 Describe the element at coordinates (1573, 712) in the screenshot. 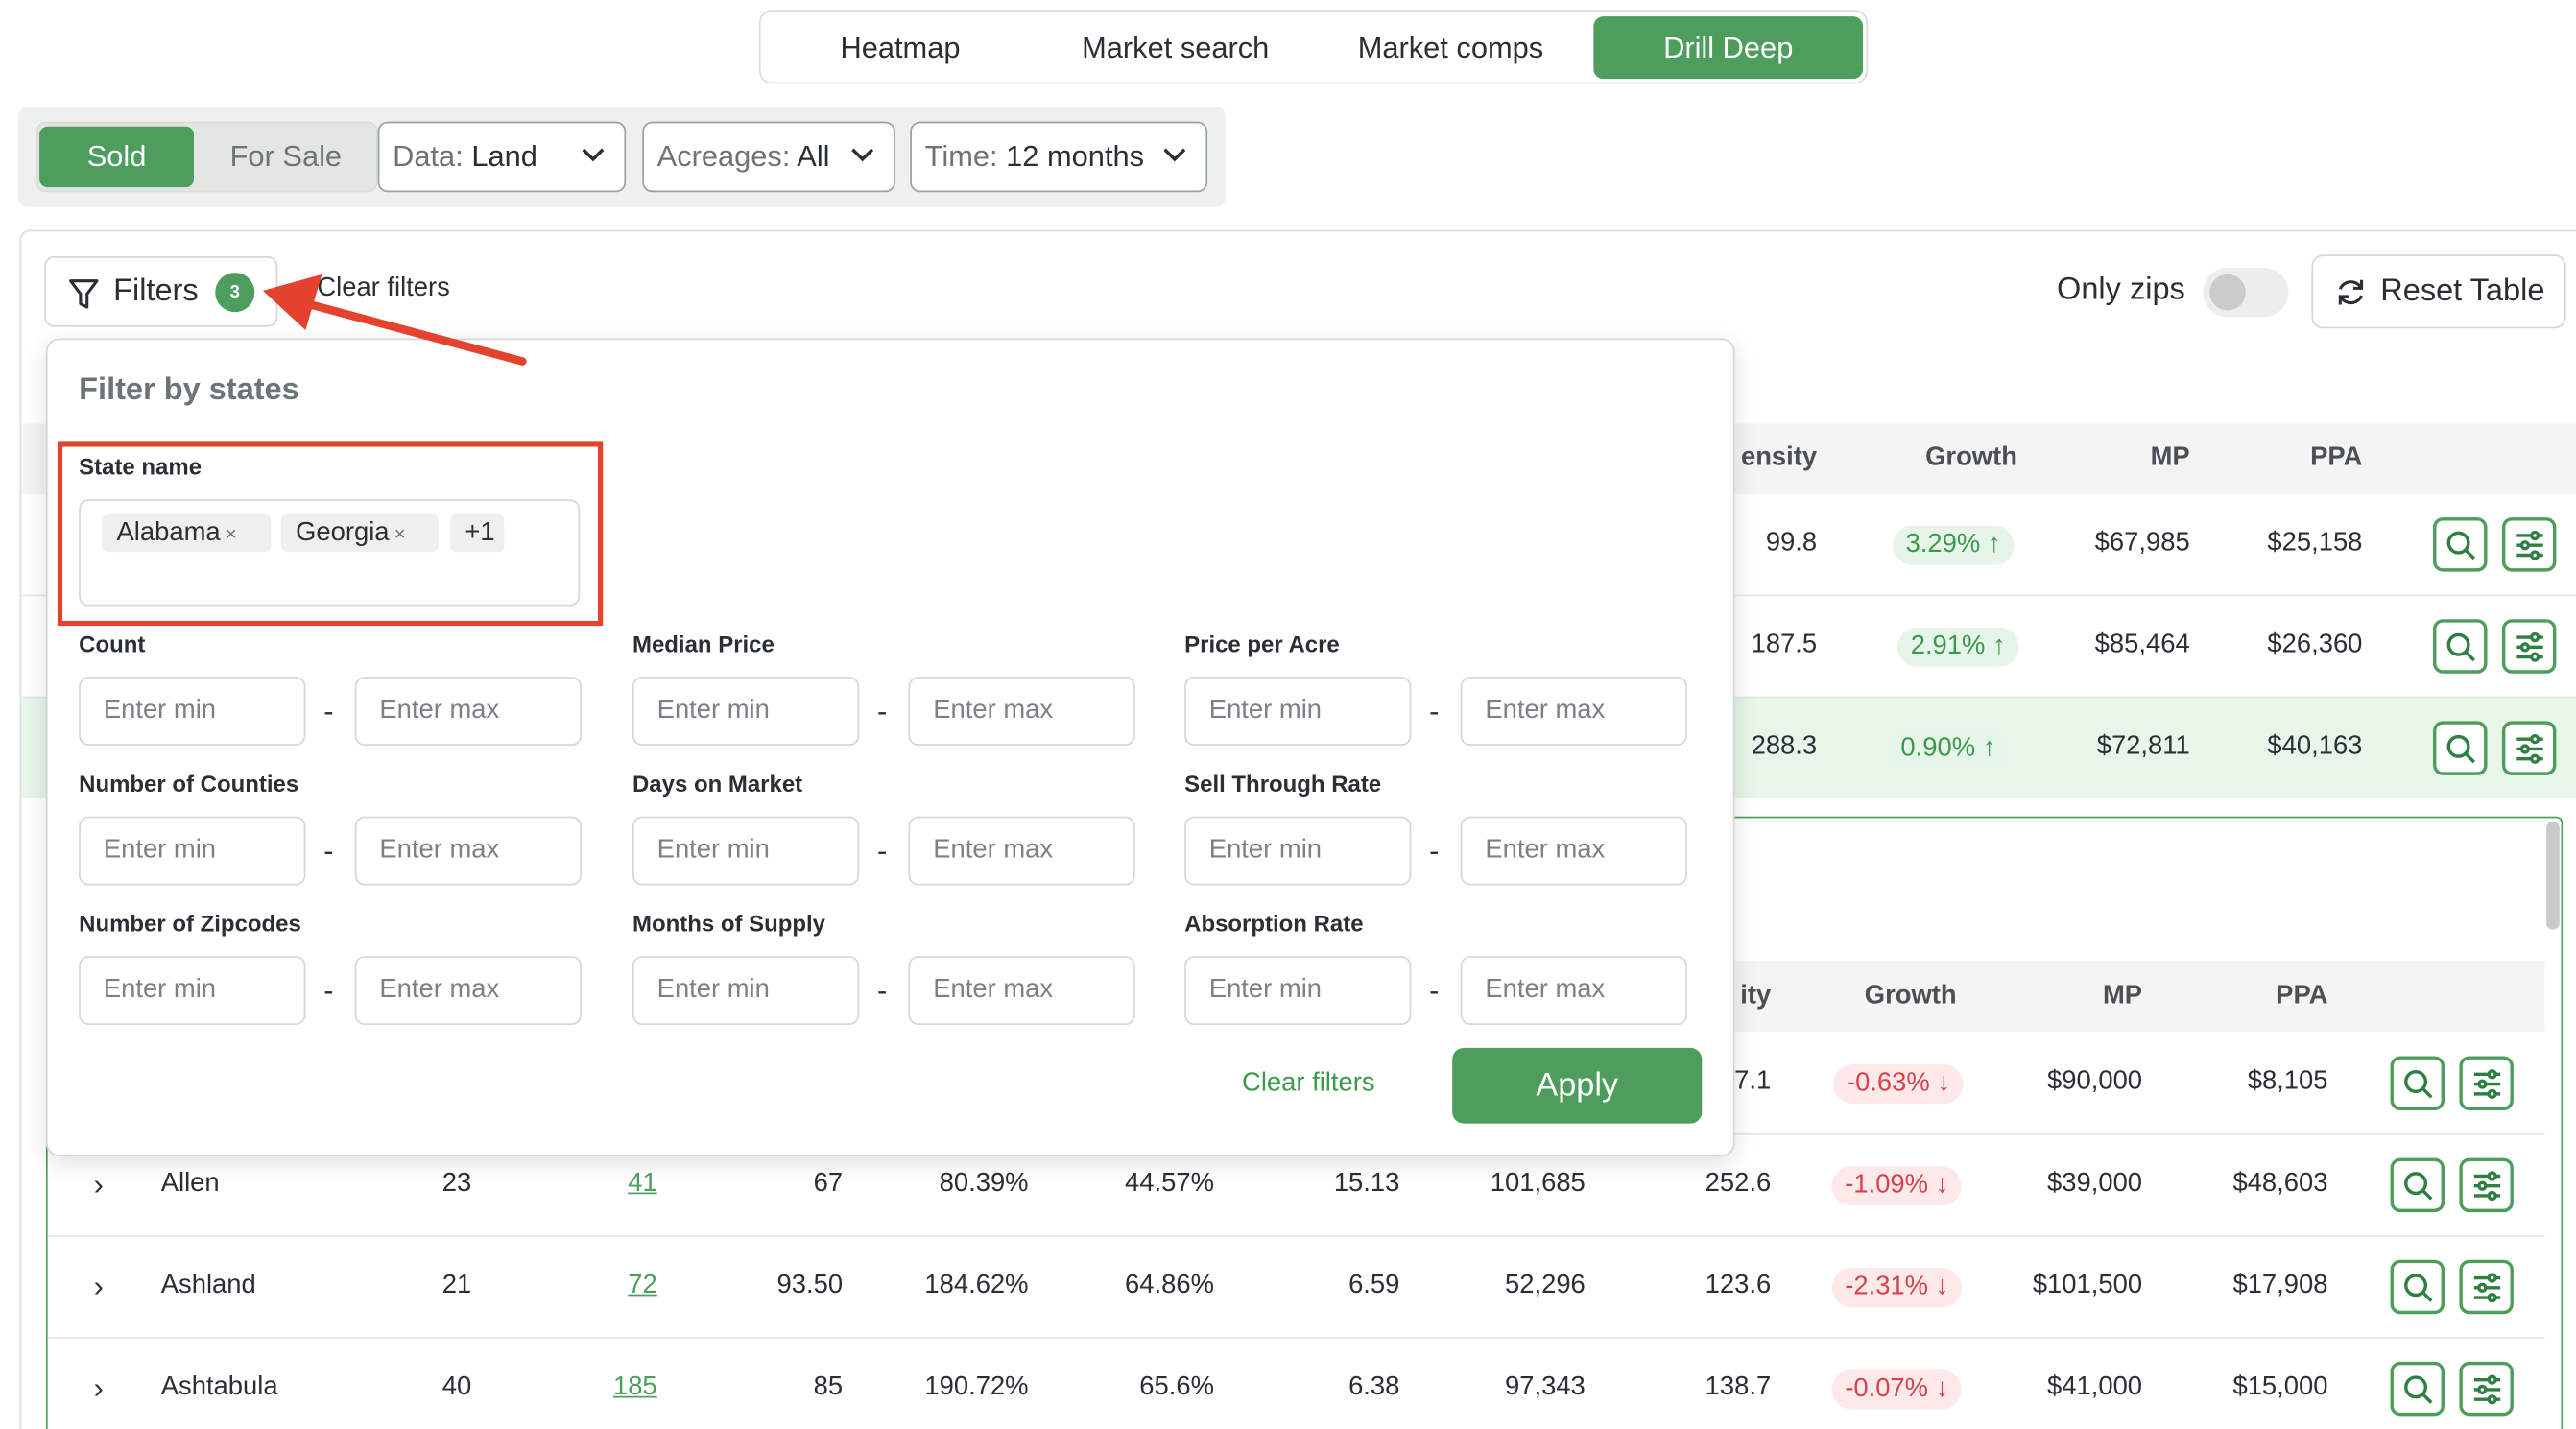

I see `price-per-acre-max-input` at that location.